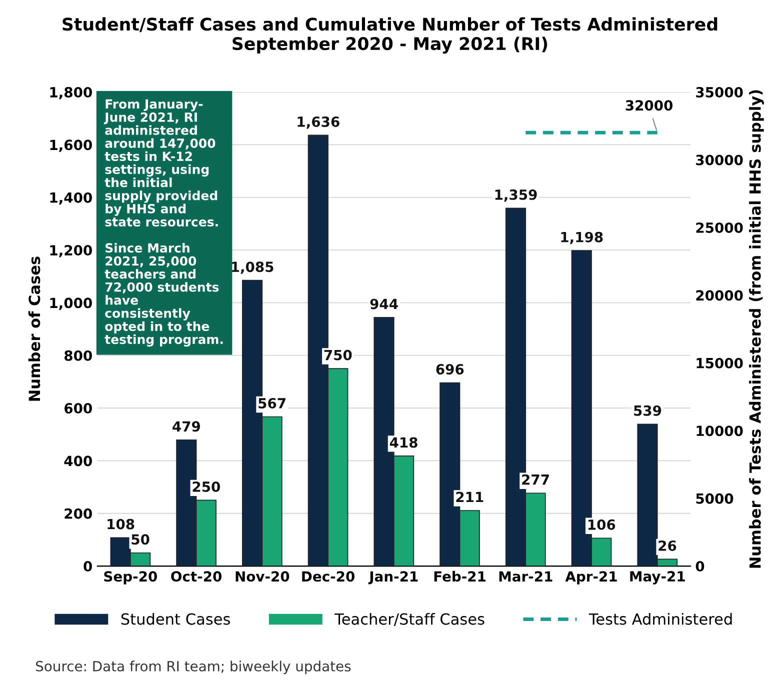 The height and width of the screenshot is (692, 780). What do you see at coordinates (206, 486) in the screenshot?
I see `data-label: 250` at bounding box center [206, 486].